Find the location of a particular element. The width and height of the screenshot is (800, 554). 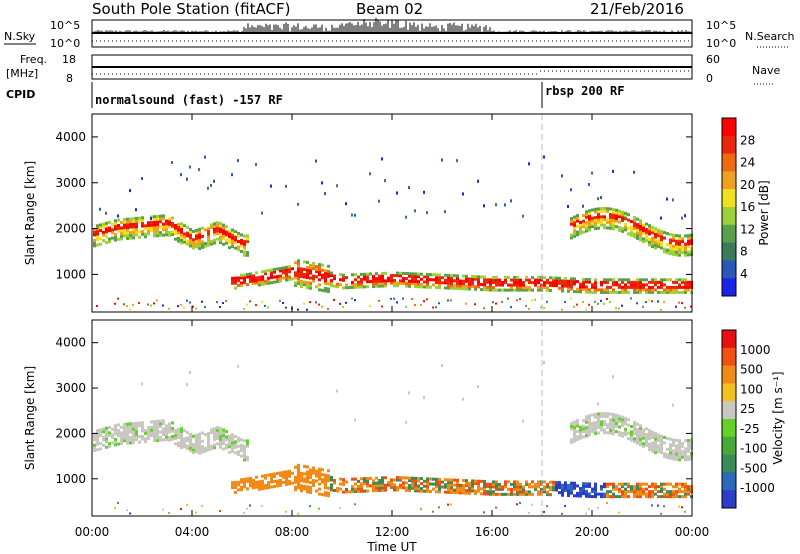

freq-panel: Freq. [MHz] 18 8 60 0 Nave is located at coordinates (393, 69).